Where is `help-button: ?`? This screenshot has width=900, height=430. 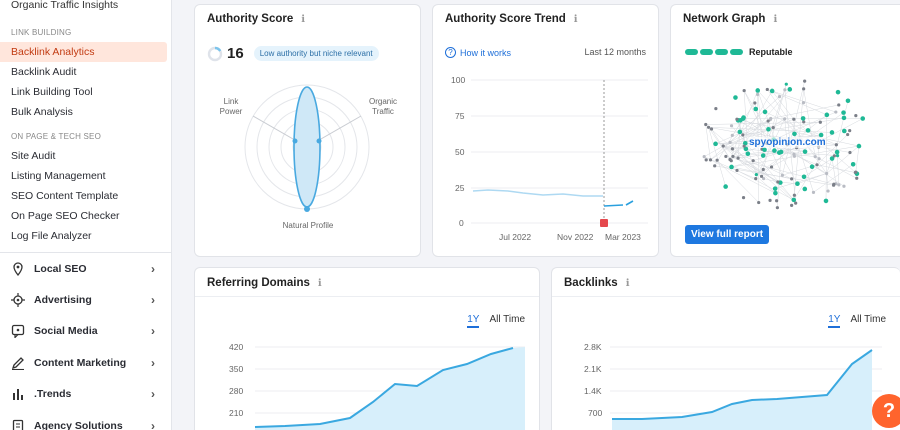 help-button: ? is located at coordinates (886, 411).